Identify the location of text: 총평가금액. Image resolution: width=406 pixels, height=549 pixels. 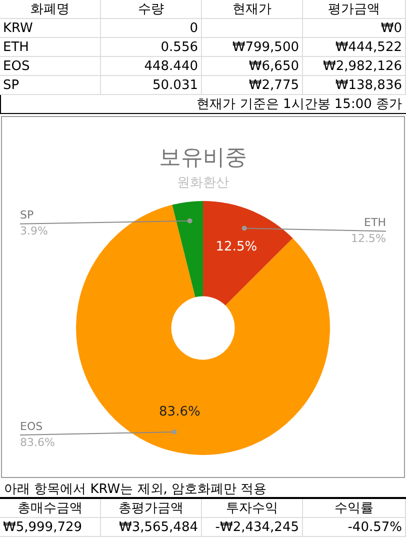
(151, 508).